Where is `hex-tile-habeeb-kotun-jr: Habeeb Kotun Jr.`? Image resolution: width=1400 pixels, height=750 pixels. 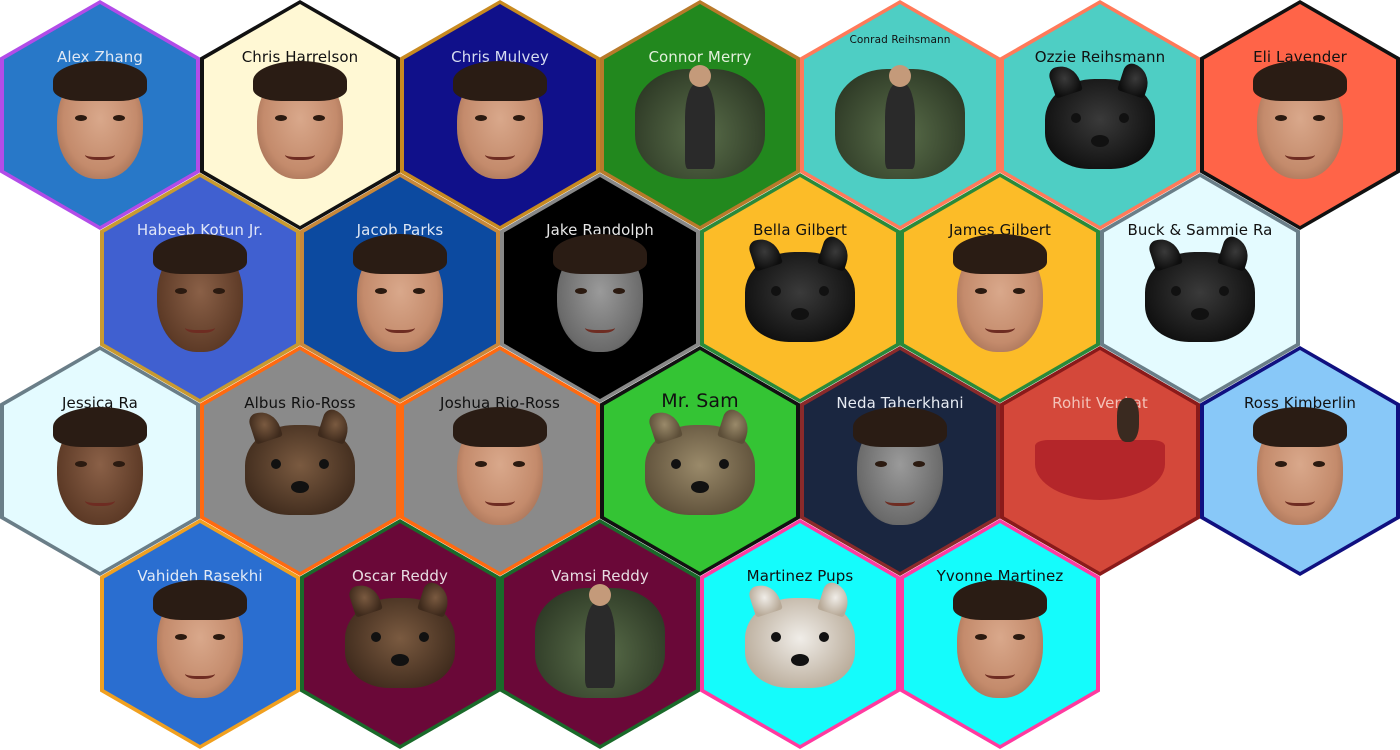 hex-tile-habeeb-kotun-jr: Habeeb Kotun Jr. is located at coordinates (200, 288).